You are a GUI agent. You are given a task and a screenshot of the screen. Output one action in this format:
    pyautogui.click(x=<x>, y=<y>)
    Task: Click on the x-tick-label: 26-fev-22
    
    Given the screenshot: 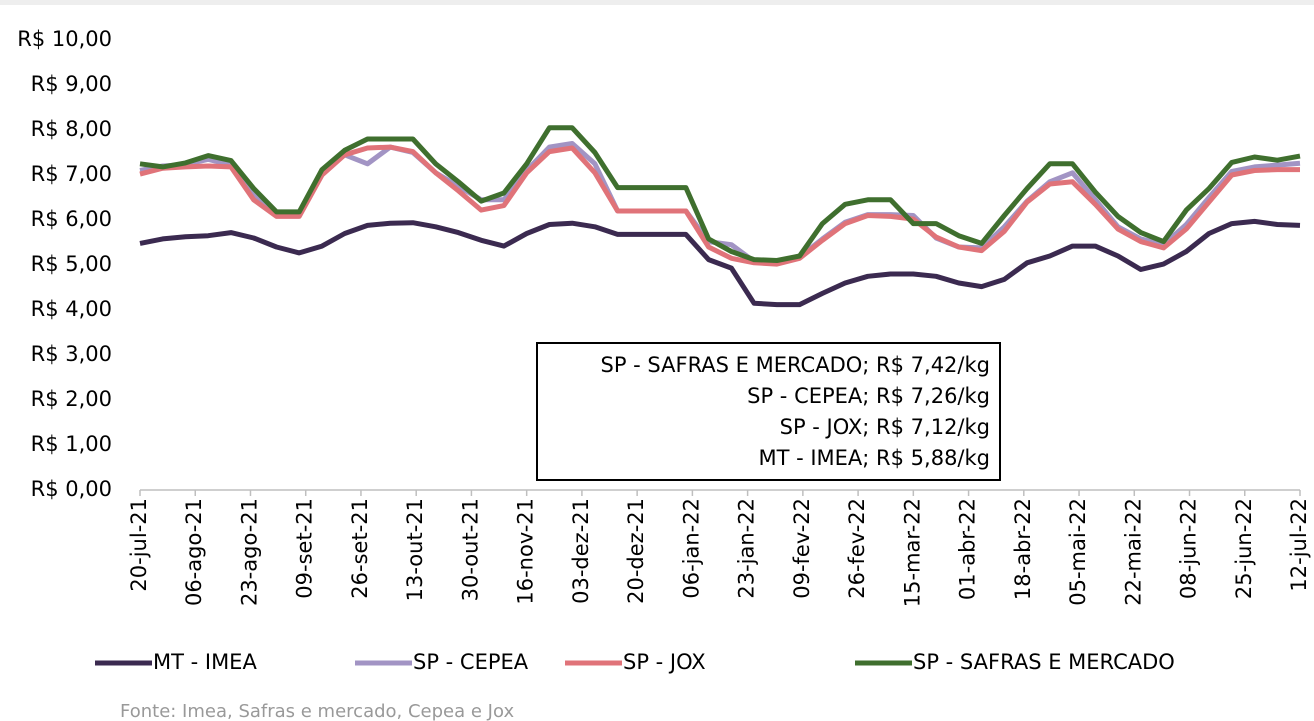 What is the action you would take?
    pyautogui.click(x=857, y=548)
    